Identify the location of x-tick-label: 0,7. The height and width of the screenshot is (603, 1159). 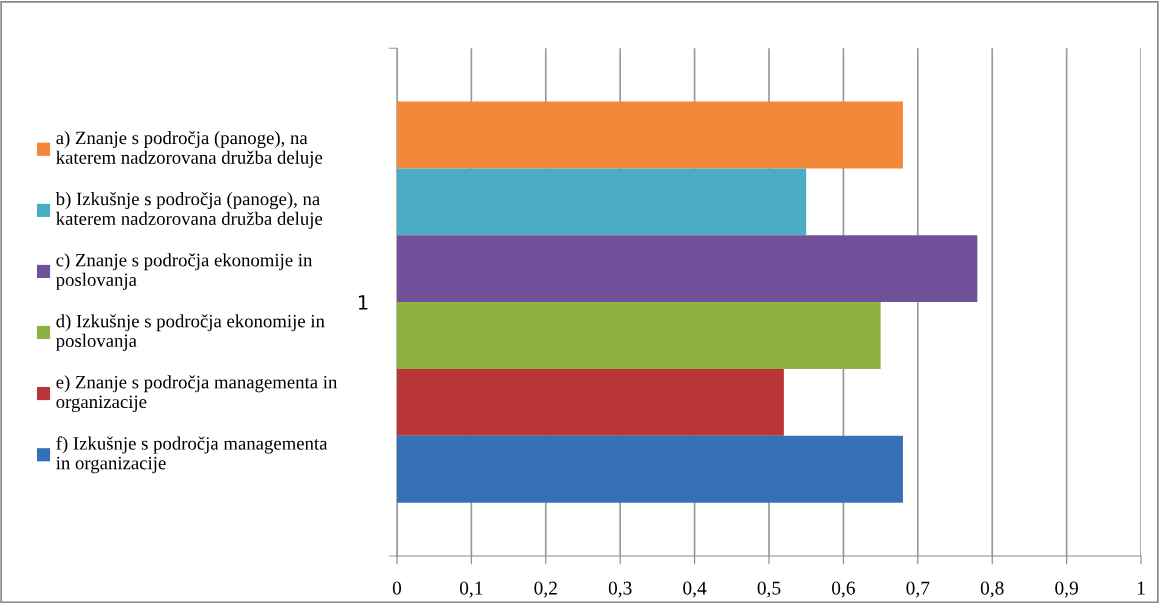
(918, 589).